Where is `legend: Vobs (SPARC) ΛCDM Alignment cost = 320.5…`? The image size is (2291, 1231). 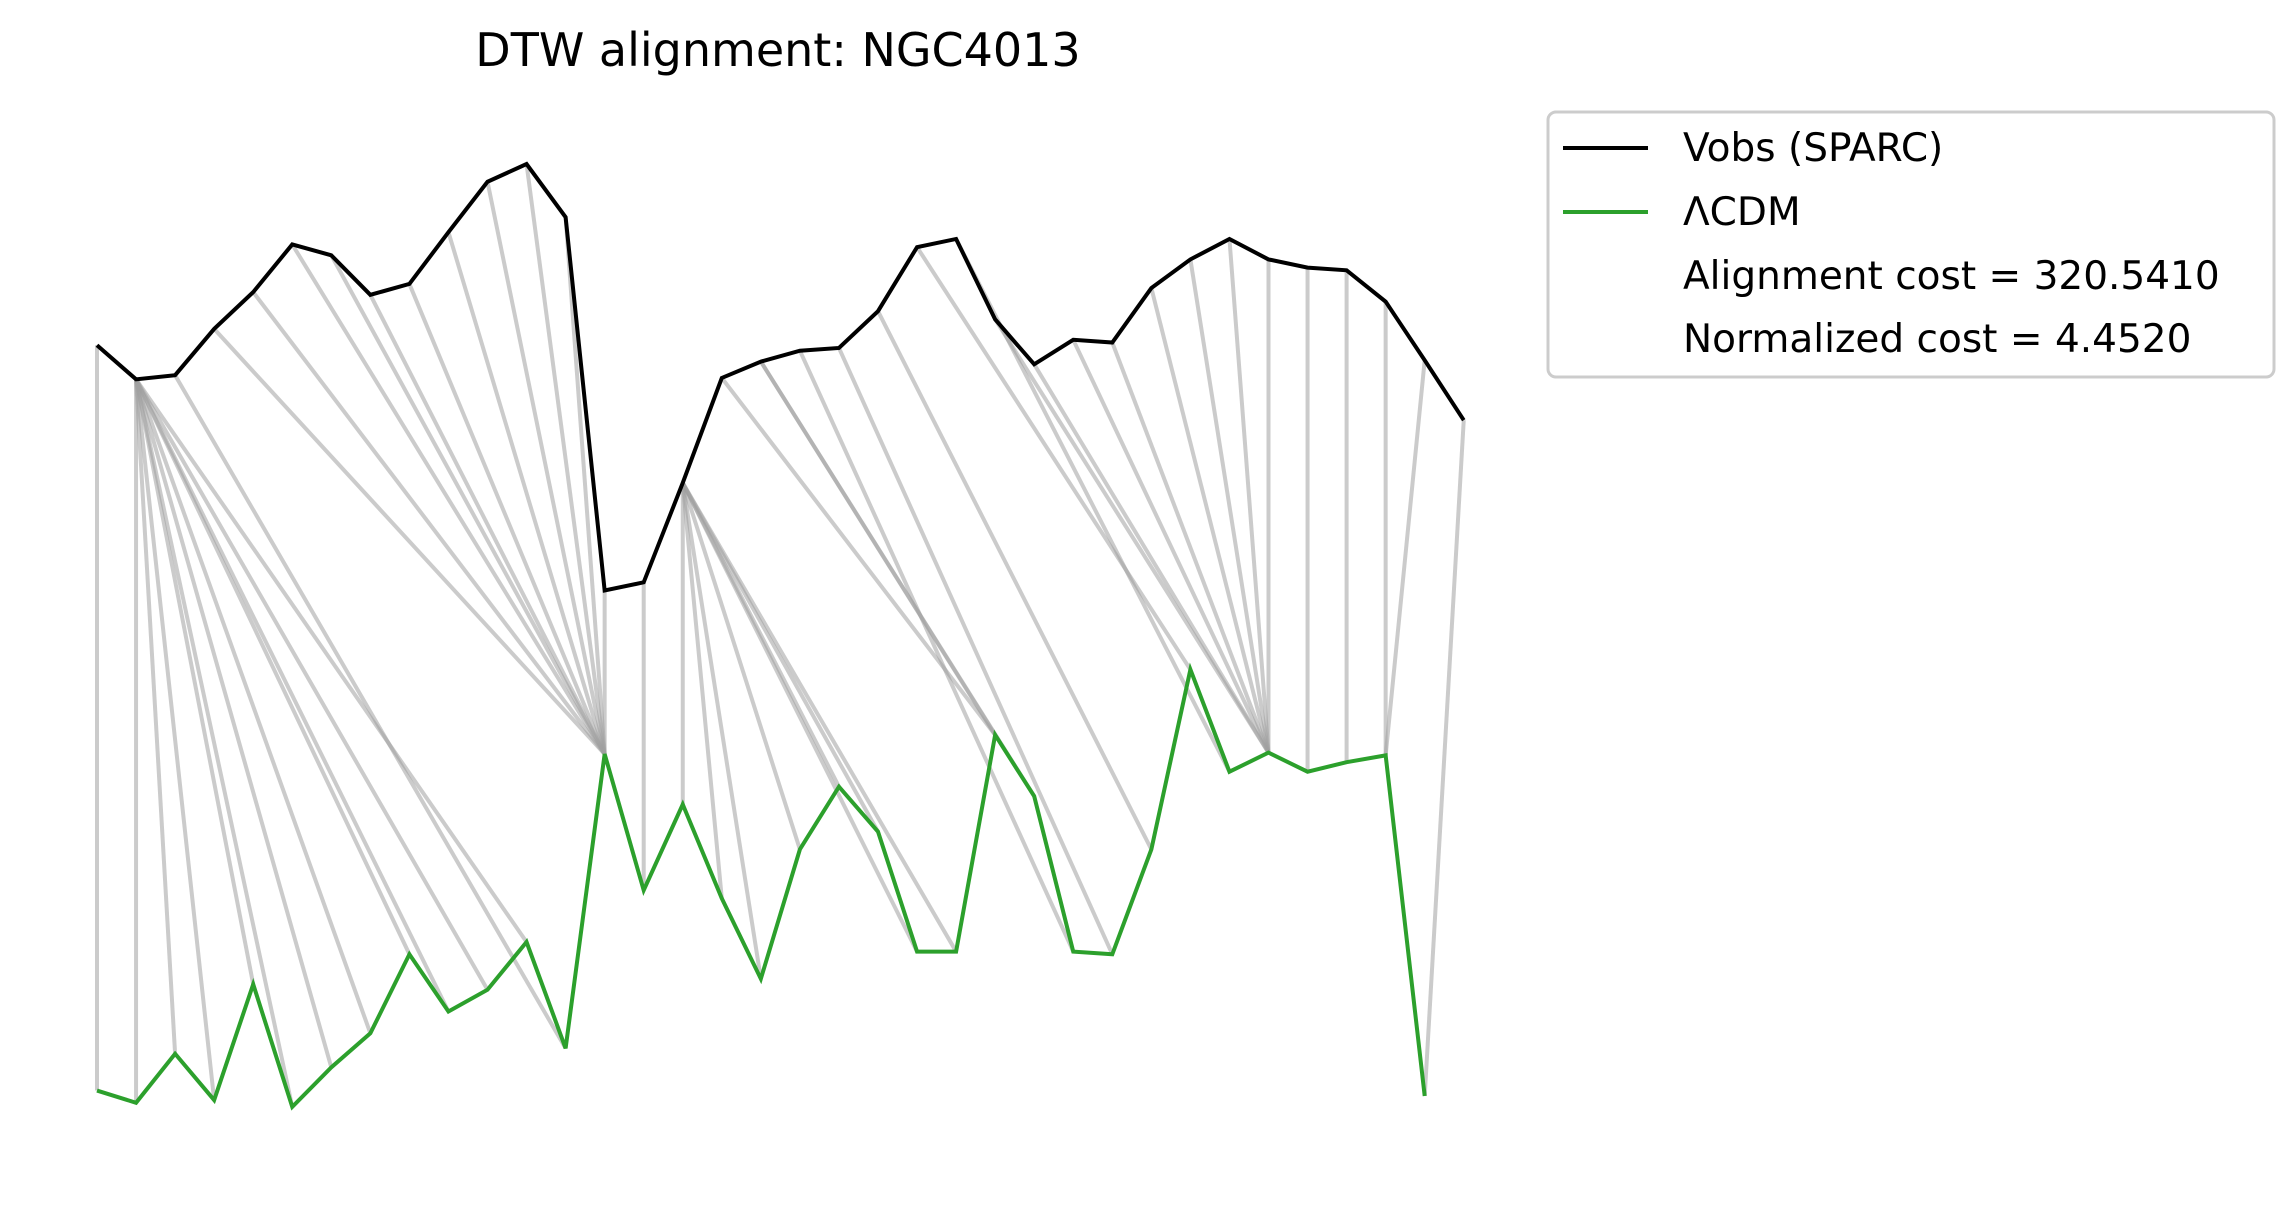 legend: Vobs (SPARC) ΛCDM Alignment cost = 320.5… is located at coordinates (1911, 244).